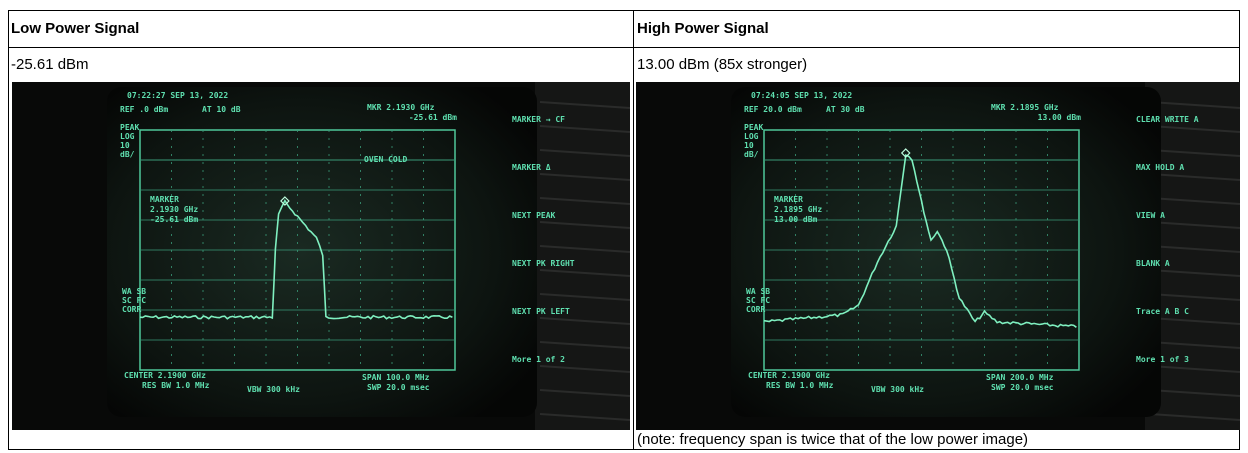  Describe the element at coordinates (531, 167) in the screenshot. I see `screen-text: MARKER Δ` at that location.